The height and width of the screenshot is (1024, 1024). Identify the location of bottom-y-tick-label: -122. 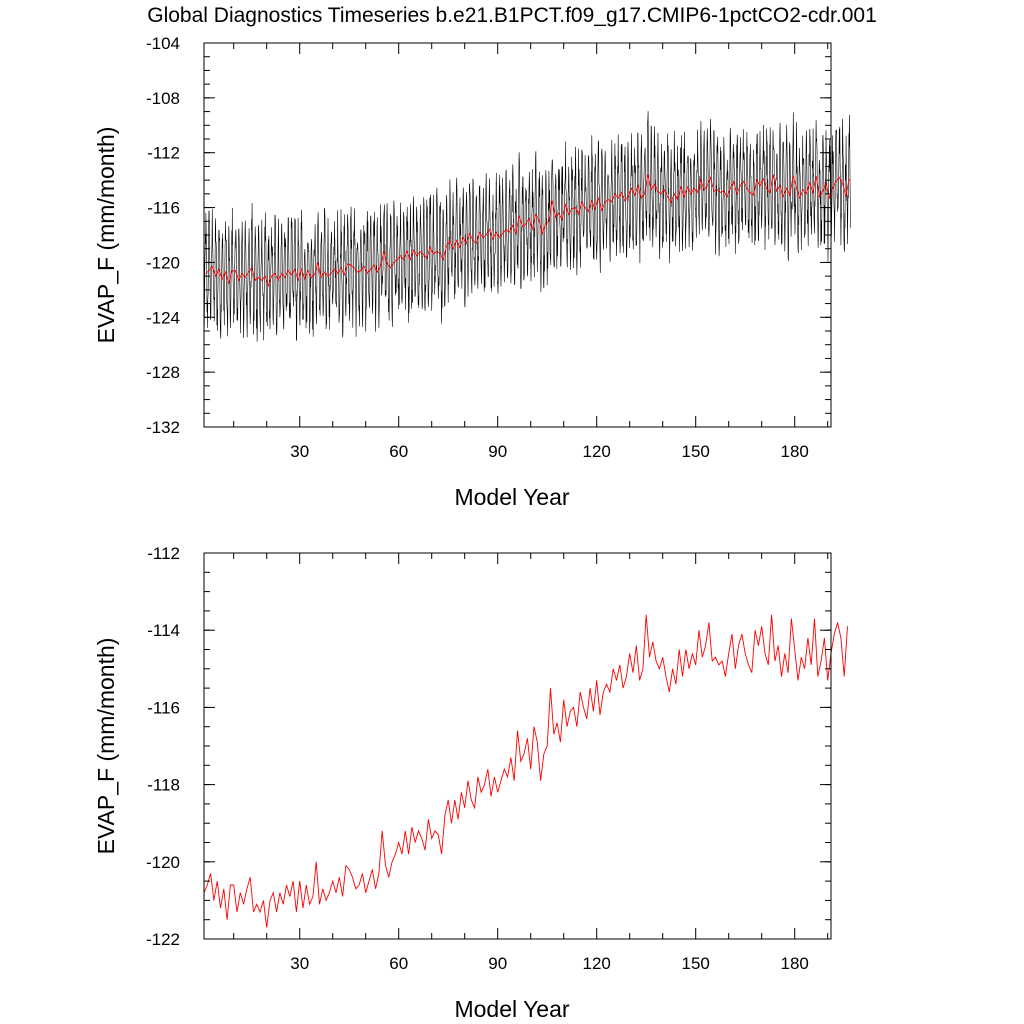
(163, 939).